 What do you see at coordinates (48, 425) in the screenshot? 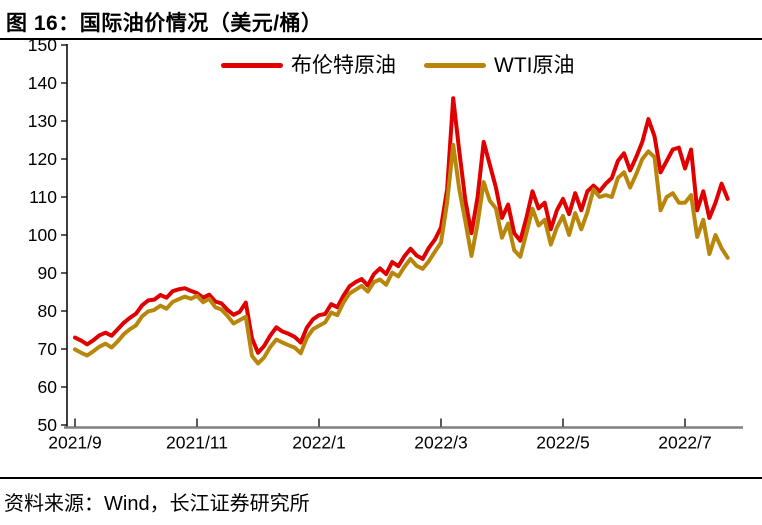
I see `y-tick-label: 50` at bounding box center [48, 425].